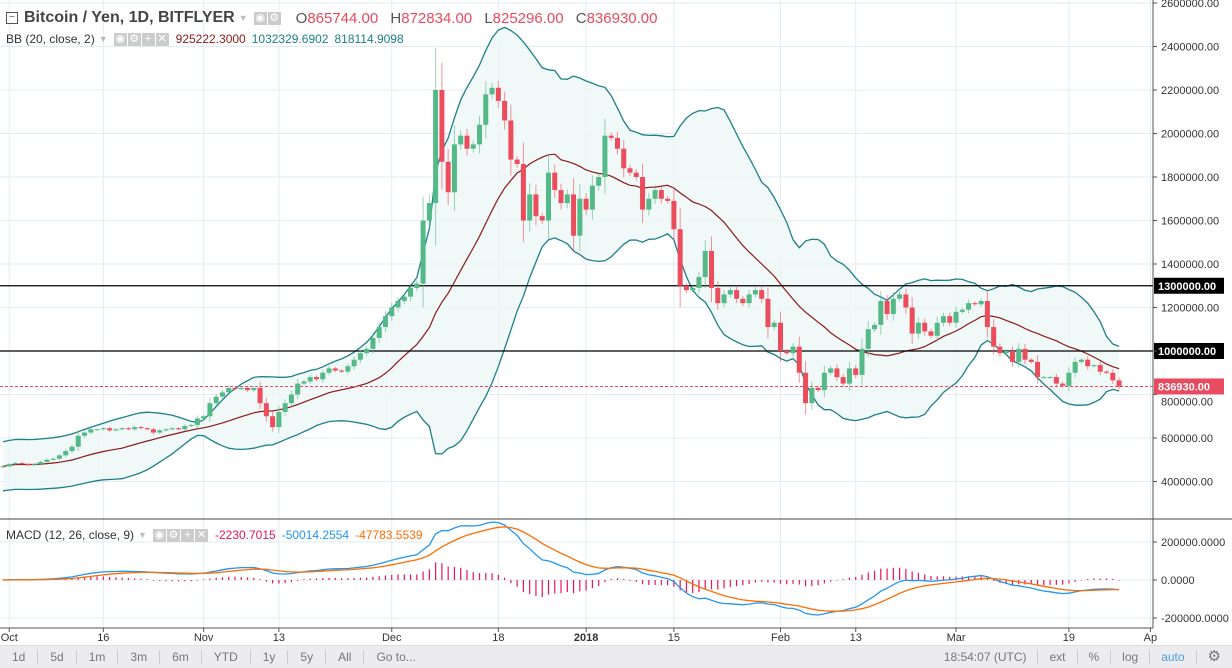 This screenshot has height=668, width=1232. Describe the element at coordinates (245, 535) in the screenshot. I see `macd-histogram-value: -2230.7015` at that location.